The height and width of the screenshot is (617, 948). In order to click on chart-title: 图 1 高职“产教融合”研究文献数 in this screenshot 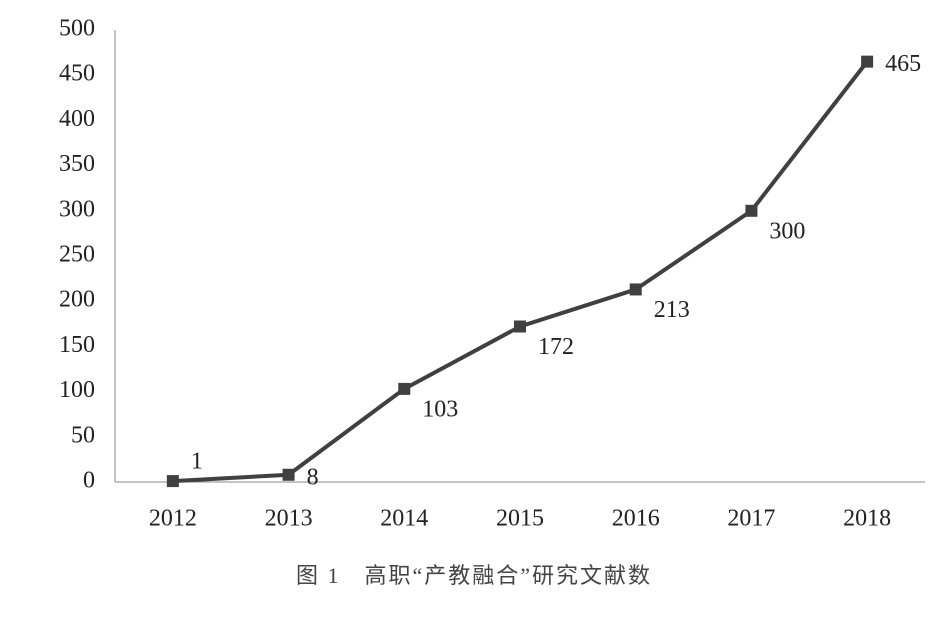, I will do `click(474, 575)`.